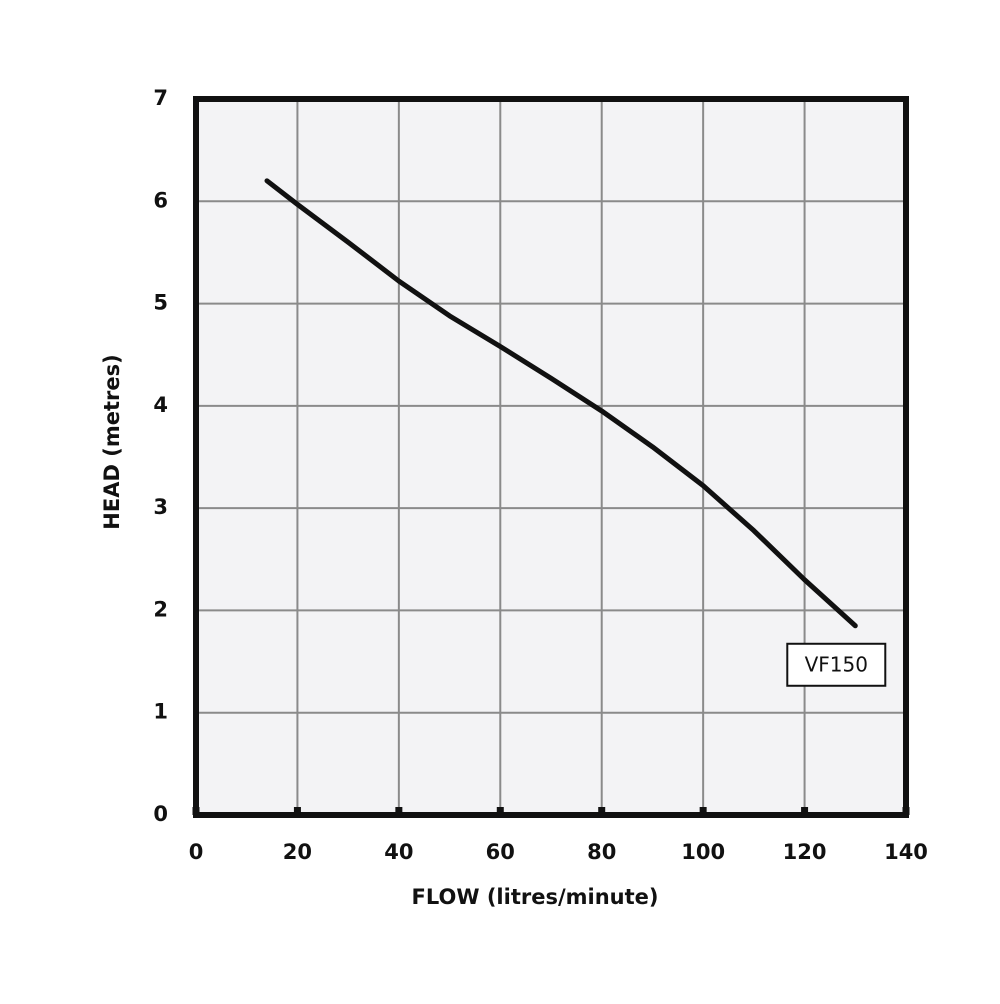 The height and width of the screenshot is (1004, 1000). What do you see at coordinates (160, 712) in the screenshot?
I see `y-tick-label: 1` at bounding box center [160, 712].